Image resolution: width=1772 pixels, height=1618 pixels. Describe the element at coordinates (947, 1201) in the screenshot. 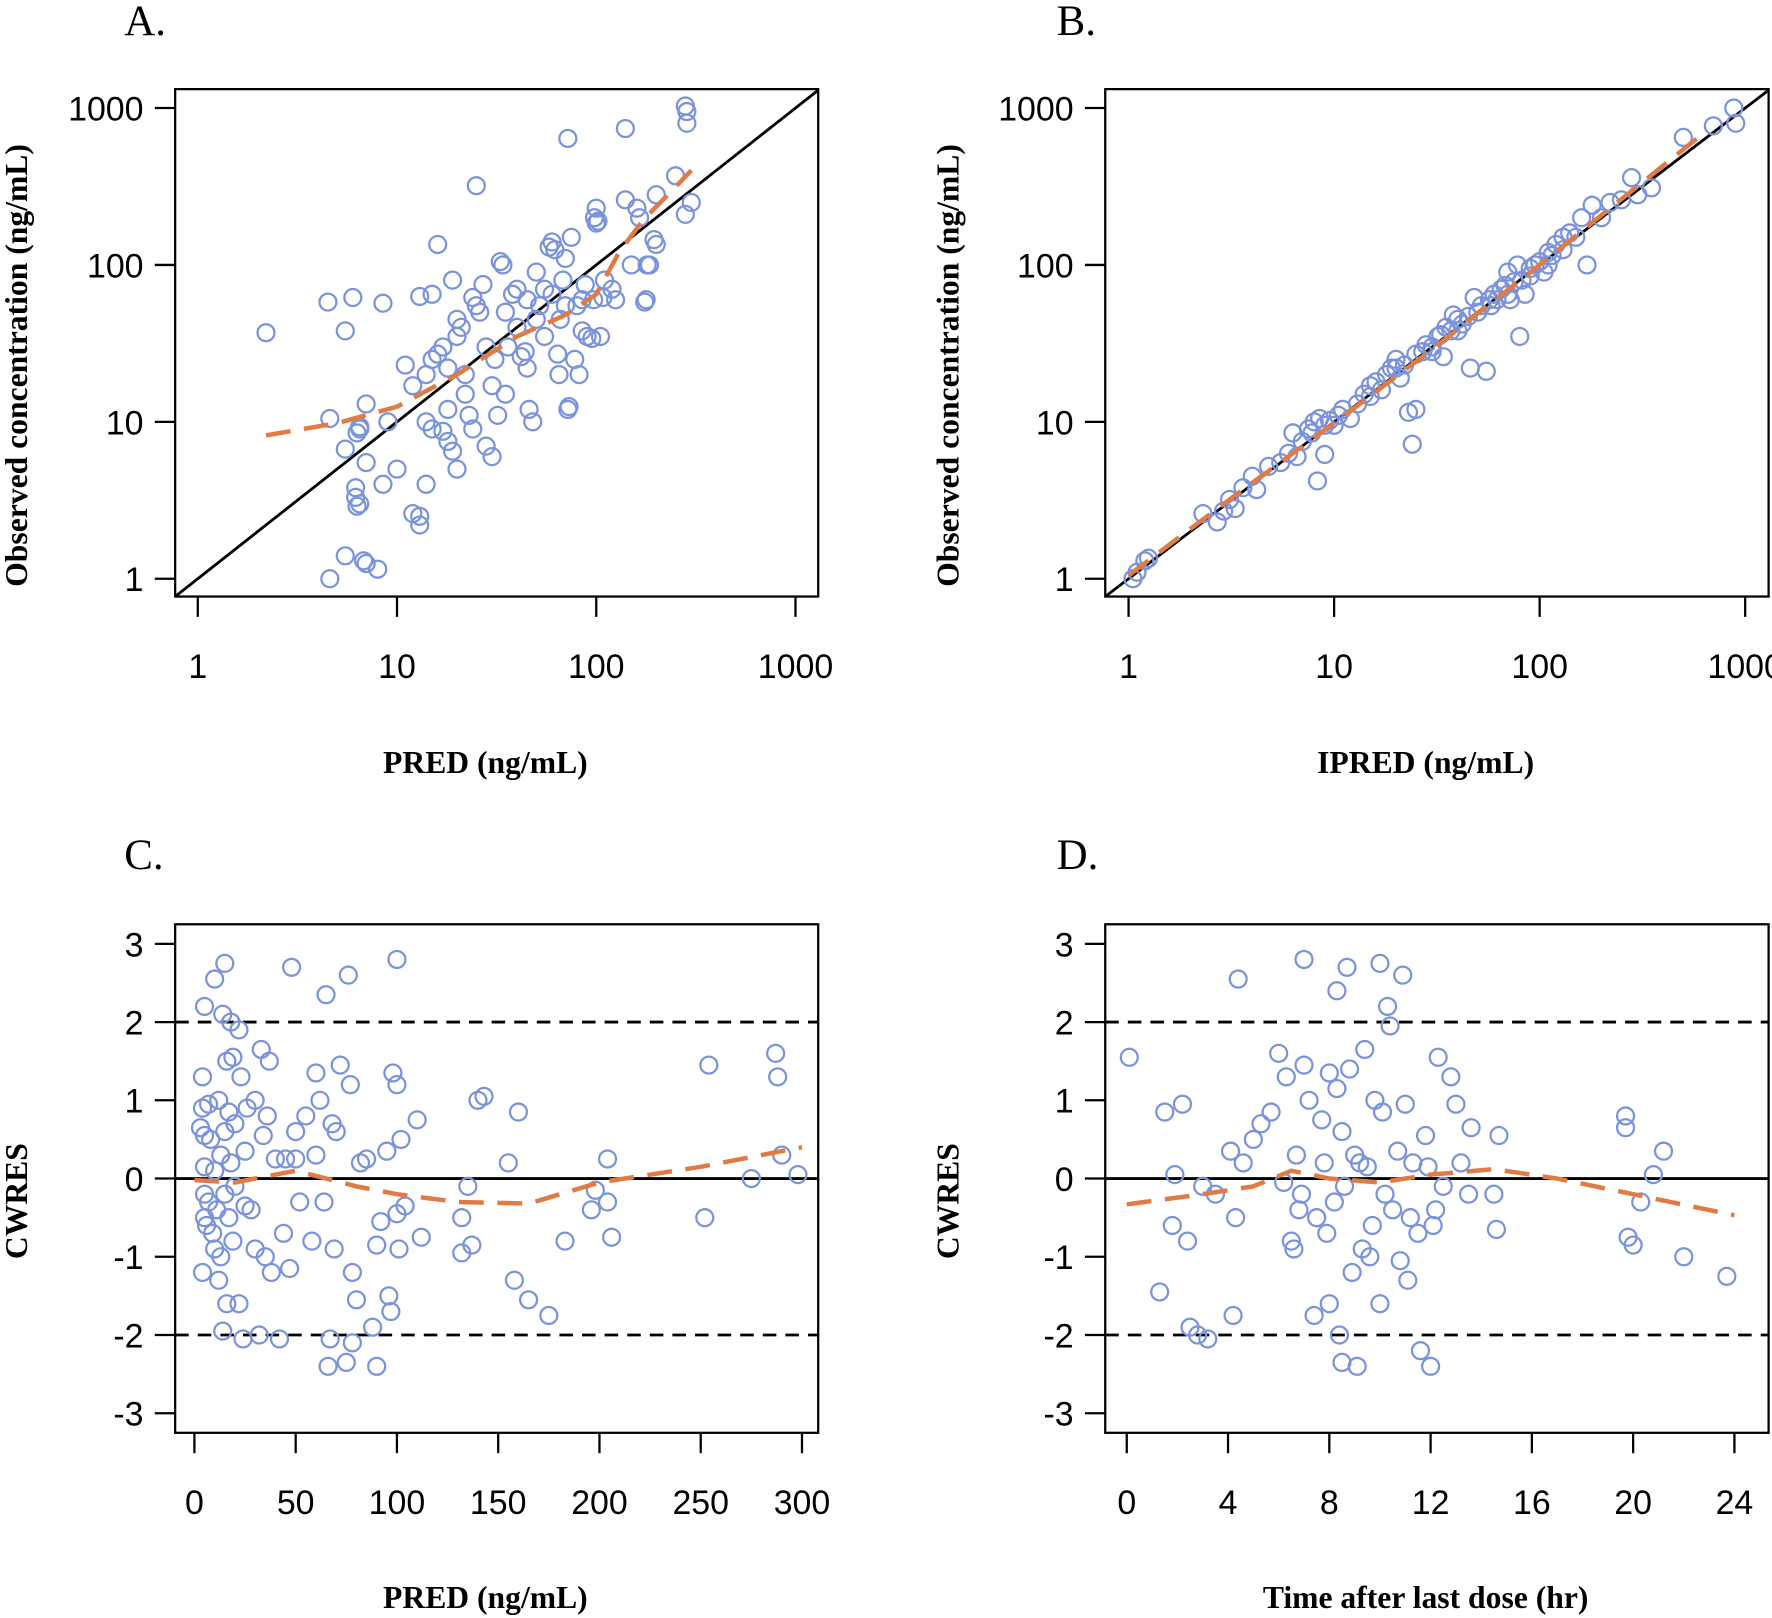

I see `y-axis-title: CWRES` at that location.